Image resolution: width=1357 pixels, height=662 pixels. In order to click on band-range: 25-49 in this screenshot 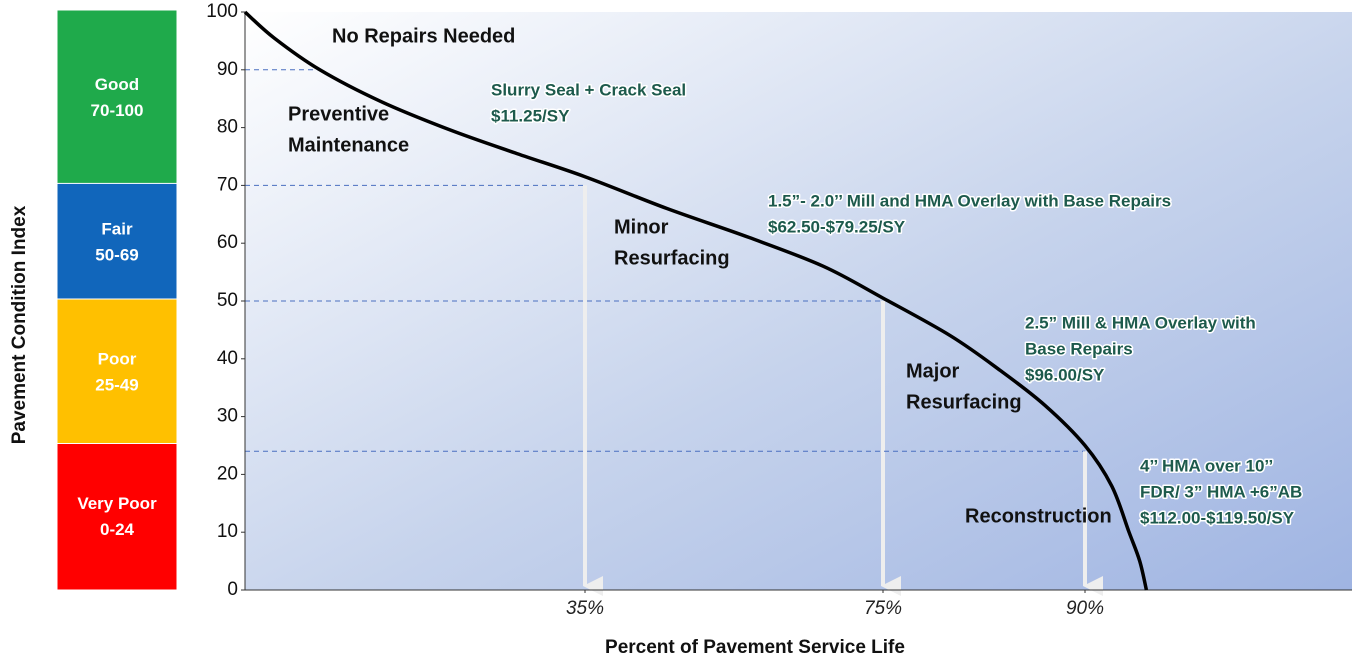, I will do `click(116, 385)`.